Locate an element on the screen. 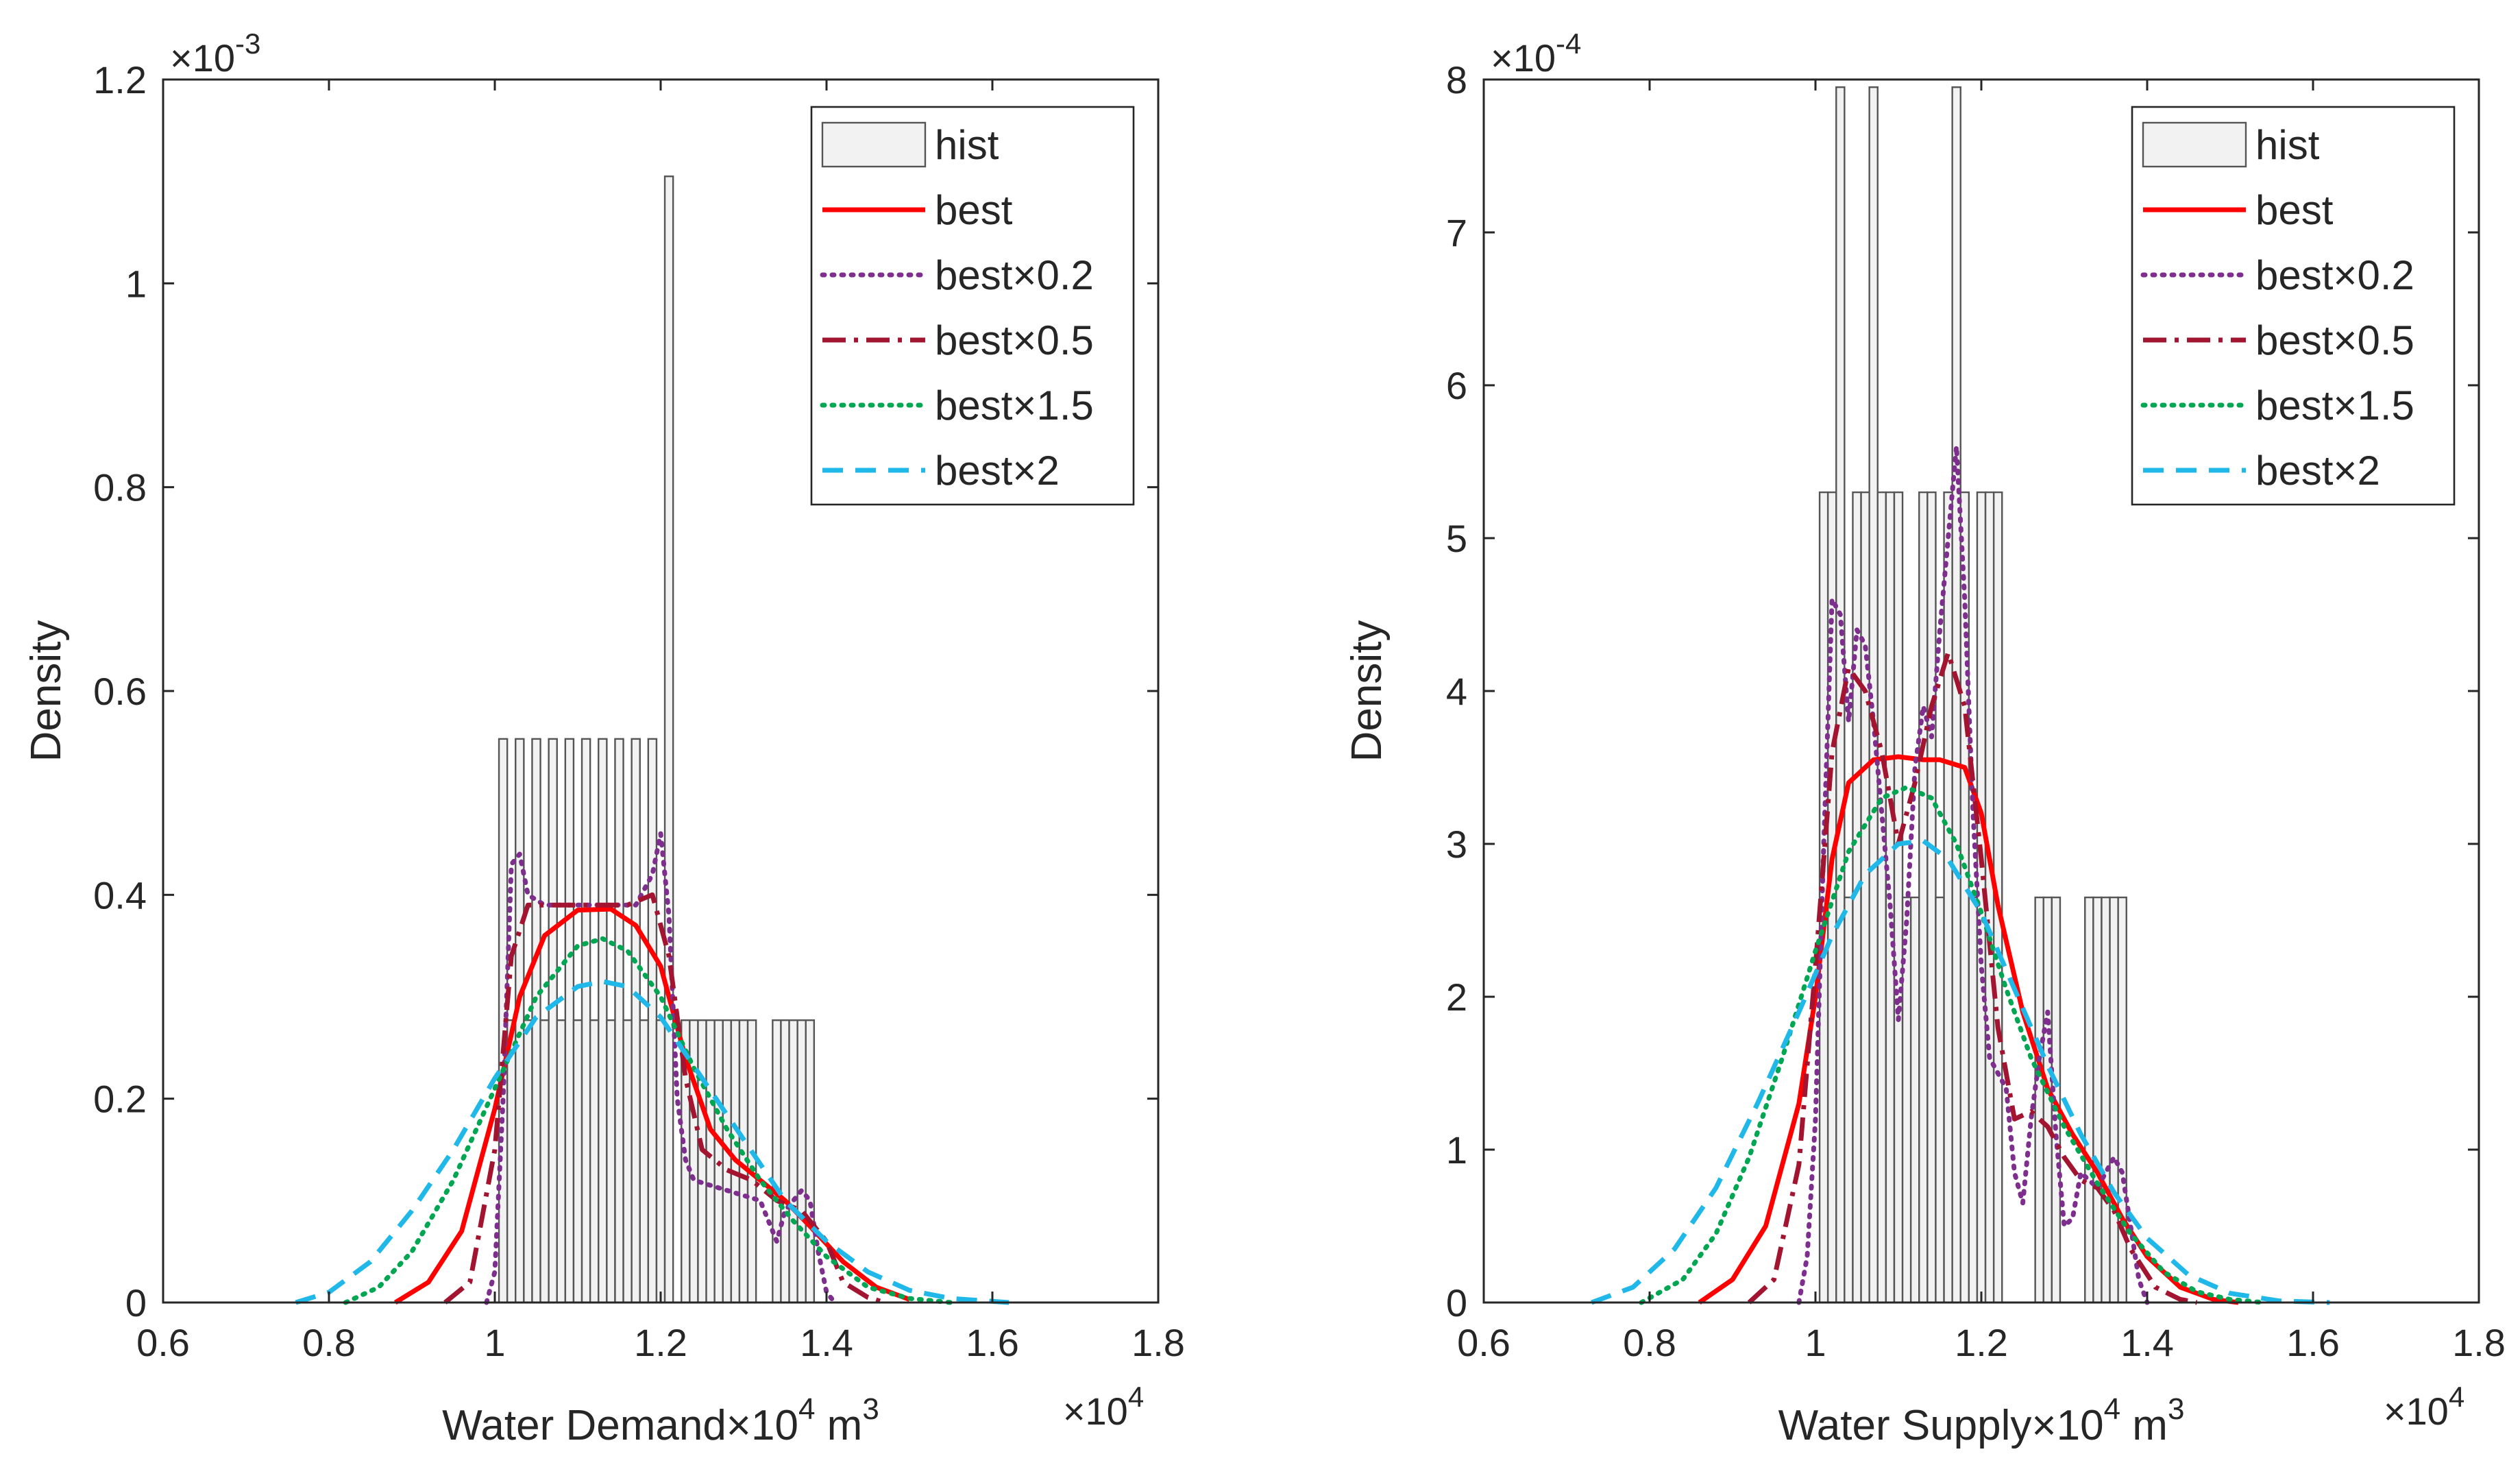  y-tick-label: 0.4 is located at coordinates (120, 895).